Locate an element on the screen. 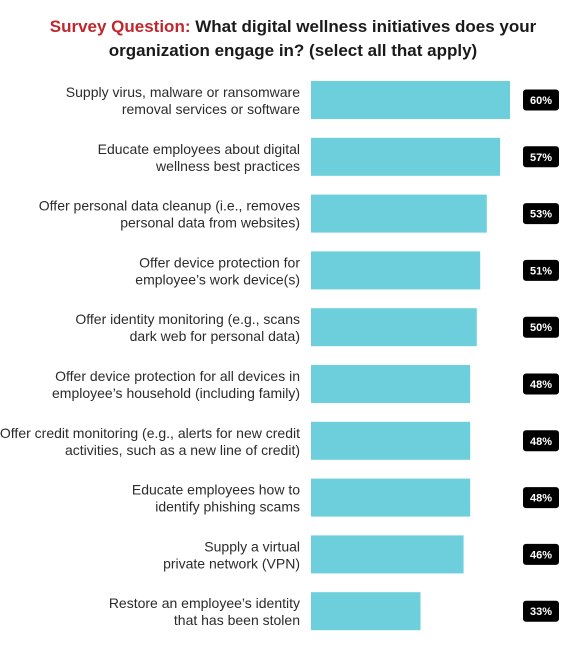 The width and height of the screenshot is (586, 649). value-label: 53% is located at coordinates (541, 215).